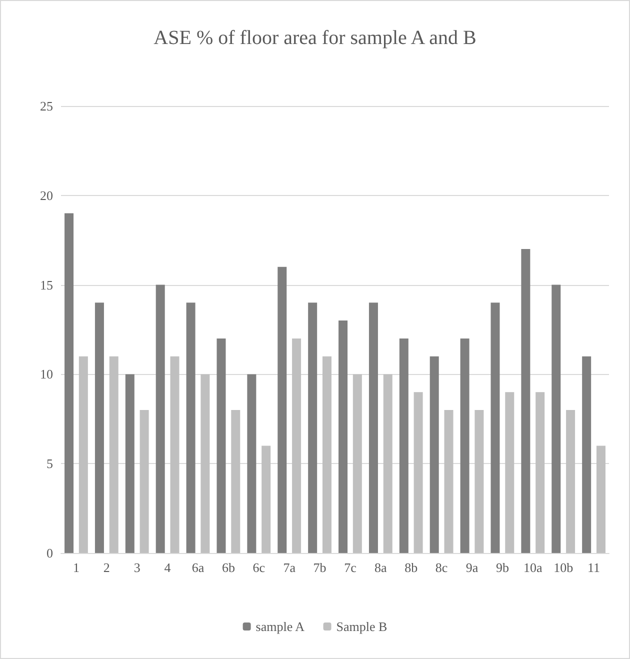 The image size is (630, 659). Describe the element at coordinates (46, 195) in the screenshot. I see `y-tick-label: 20` at that location.